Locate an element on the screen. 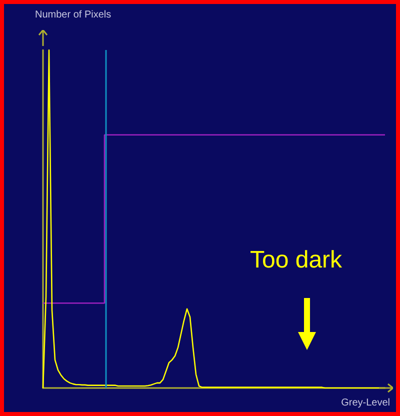 This screenshot has width=400, height=416. annotation: Too dark is located at coordinates (297, 260).